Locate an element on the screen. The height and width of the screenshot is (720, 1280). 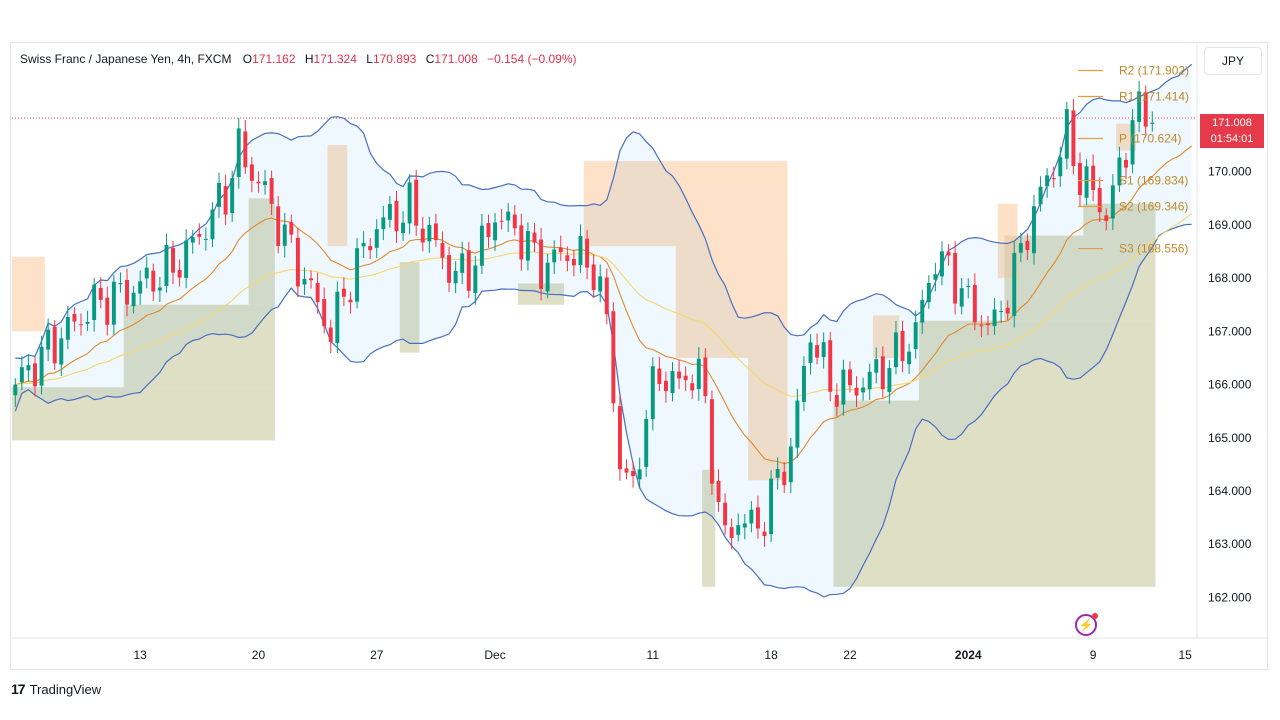
lightning-icon: ⚡ is located at coordinates (1086, 624).